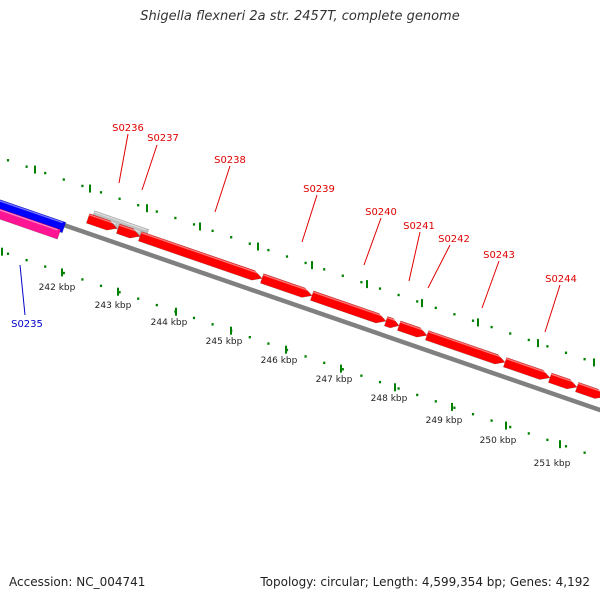 Image resolution: width=600 pixels, height=600 pixels. What do you see at coordinates (169, 323) in the screenshot?
I see `scale-label: 244 kbp` at bounding box center [169, 323].